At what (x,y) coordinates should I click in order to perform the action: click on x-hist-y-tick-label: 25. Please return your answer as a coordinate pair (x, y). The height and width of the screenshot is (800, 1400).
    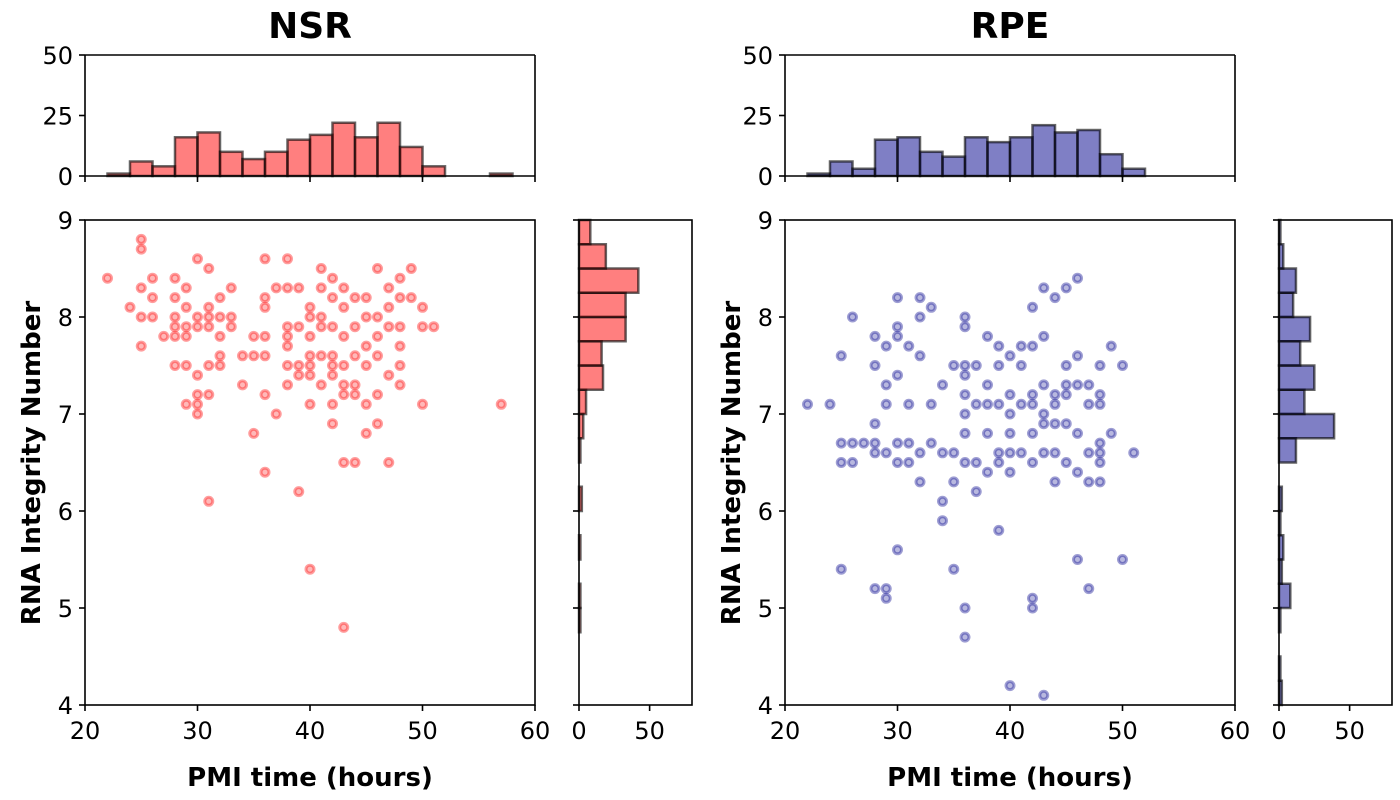
    Looking at the image, I should click on (57, 117).